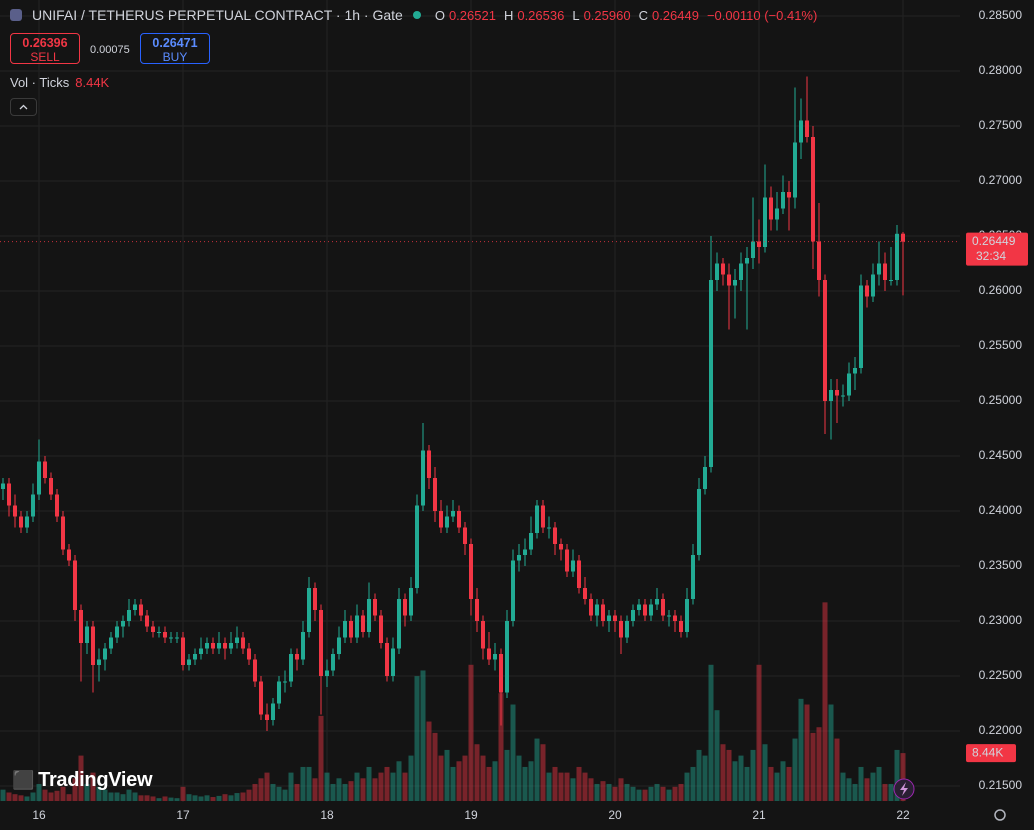  I want to click on change: −0.00110 (−0.41%), so click(762, 15).